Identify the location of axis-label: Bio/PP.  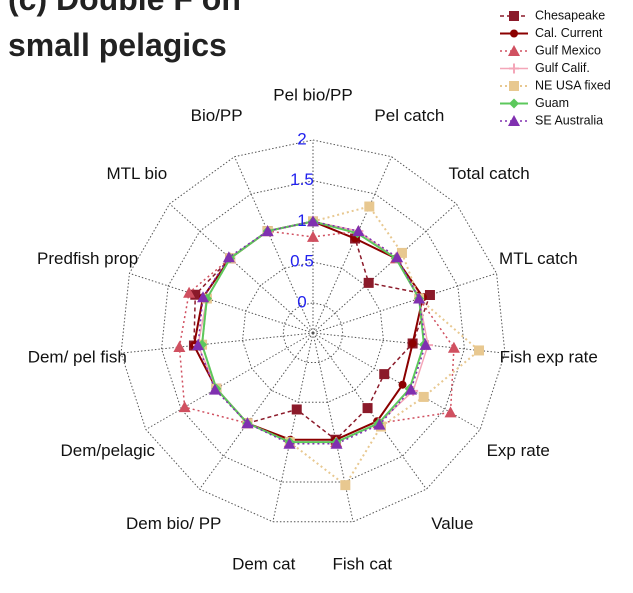
(217, 115).